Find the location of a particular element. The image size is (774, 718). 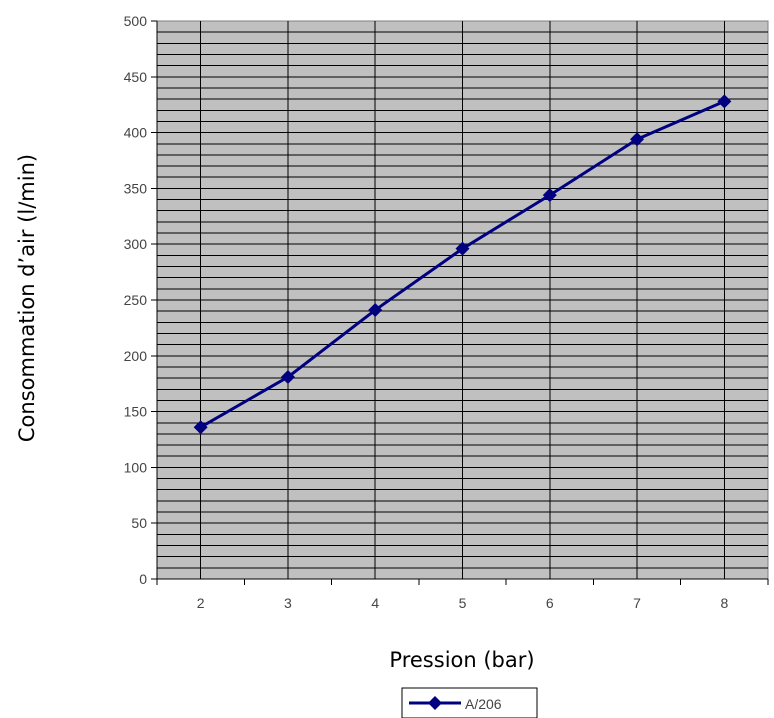

y-tick-label: 250 is located at coordinates (136, 300).